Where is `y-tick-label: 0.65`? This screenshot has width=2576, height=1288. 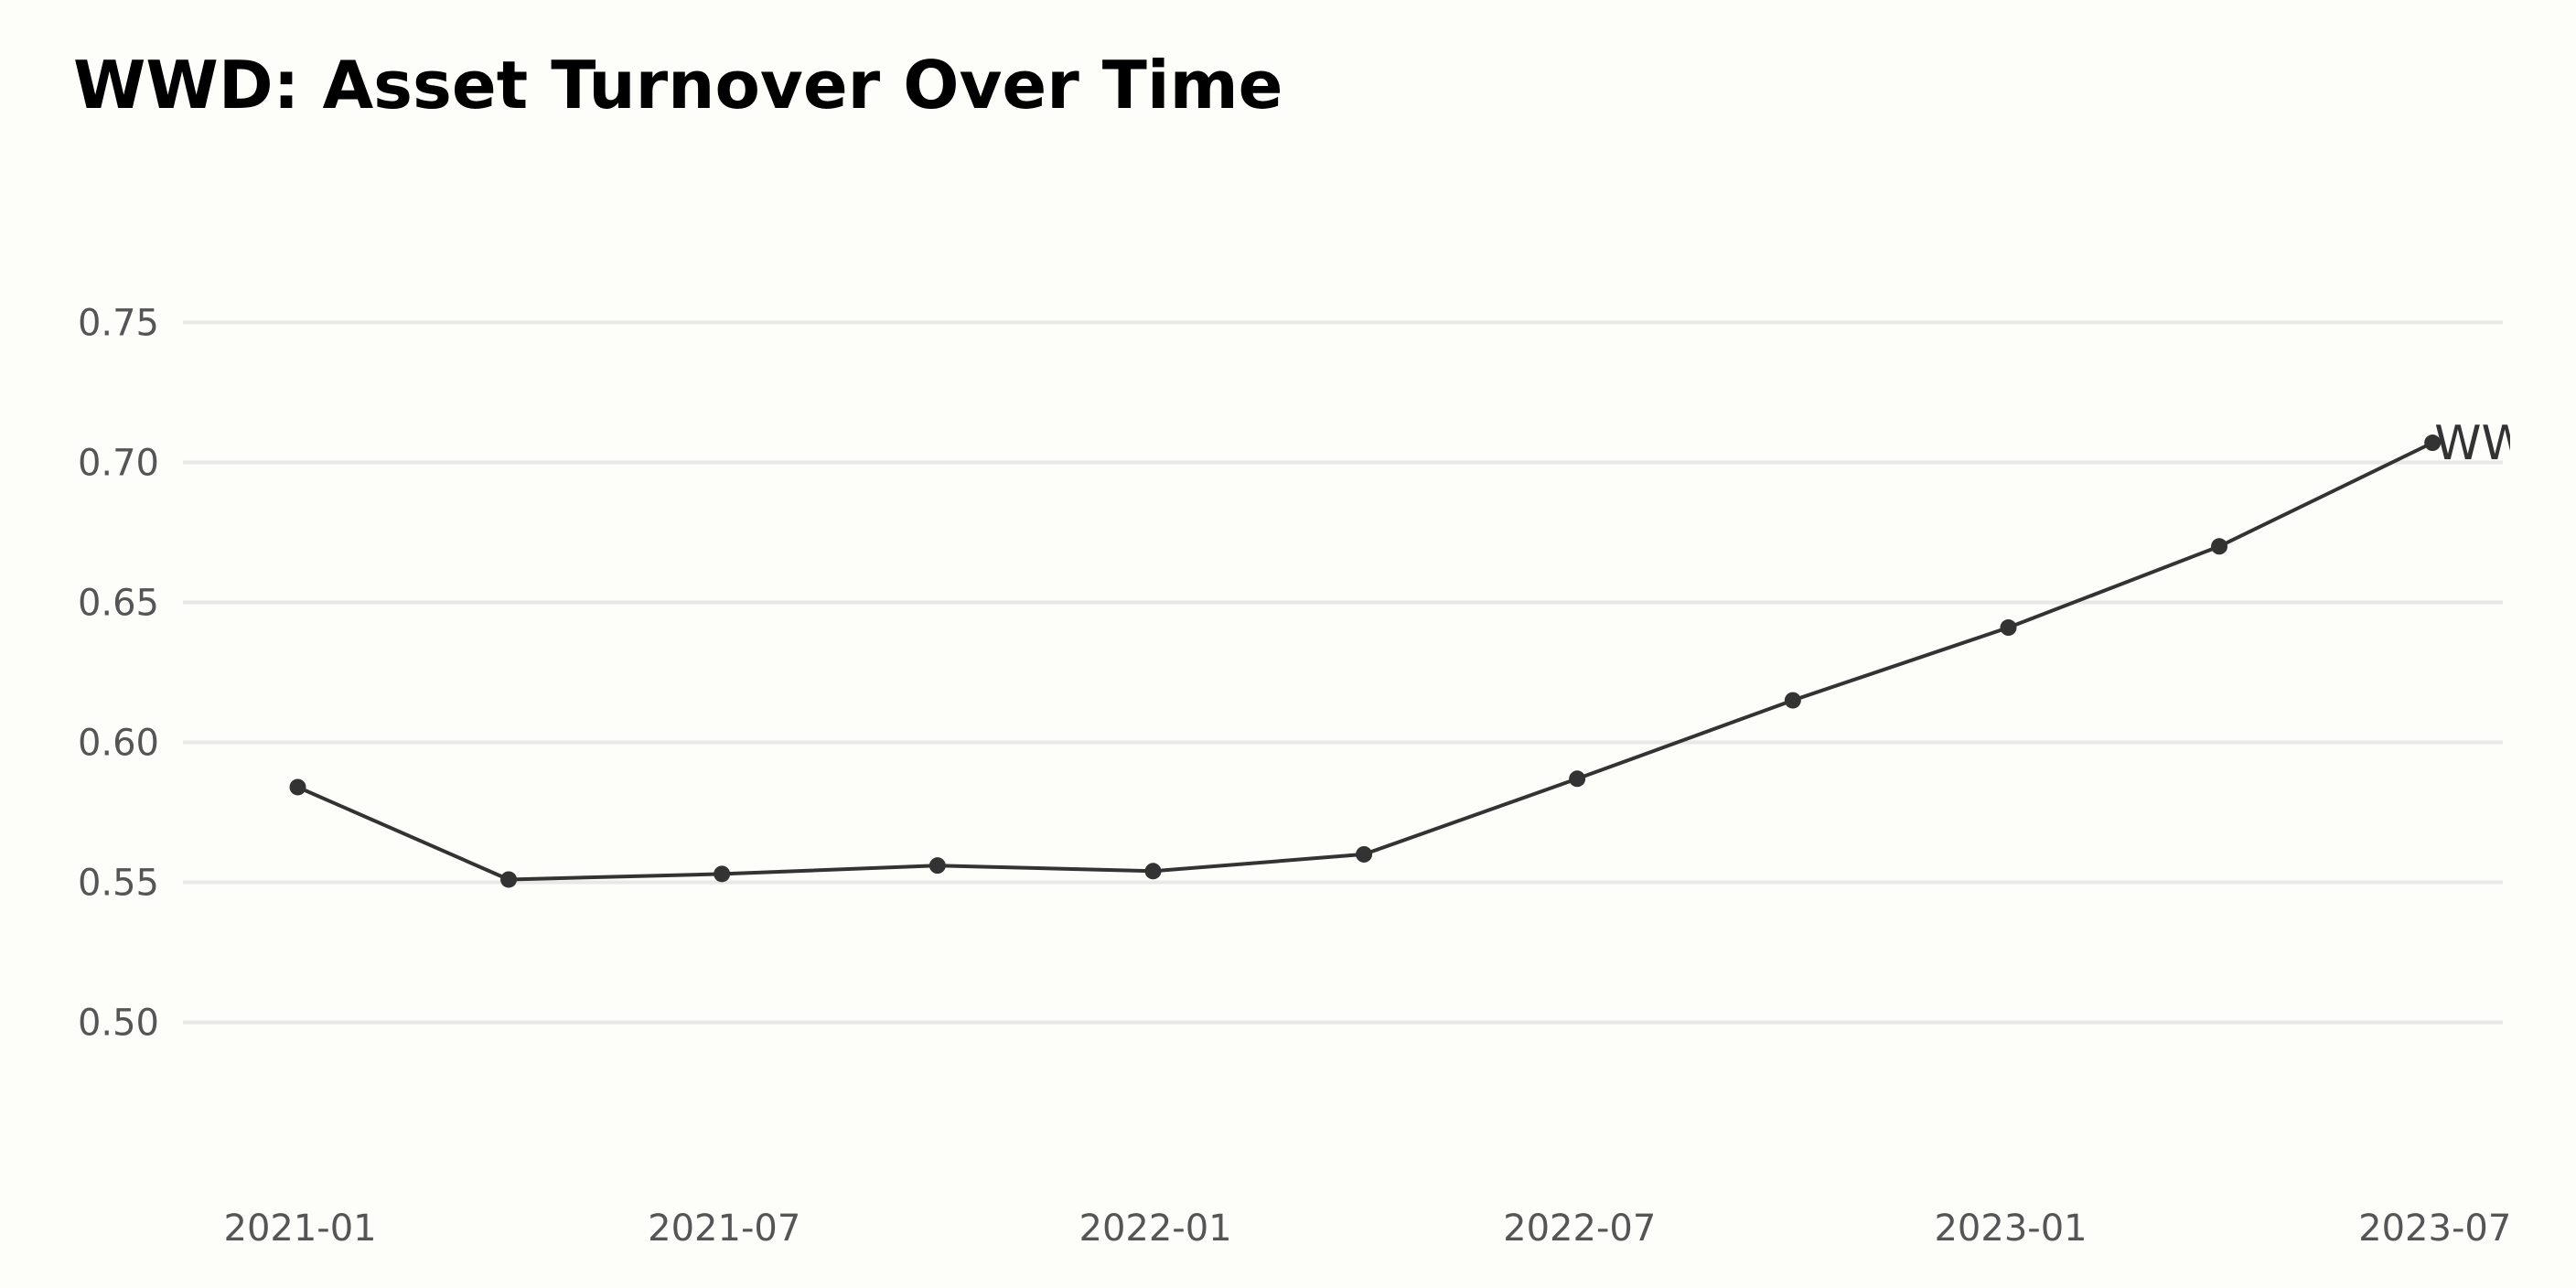
y-tick-label: 0.65 is located at coordinates (119, 603).